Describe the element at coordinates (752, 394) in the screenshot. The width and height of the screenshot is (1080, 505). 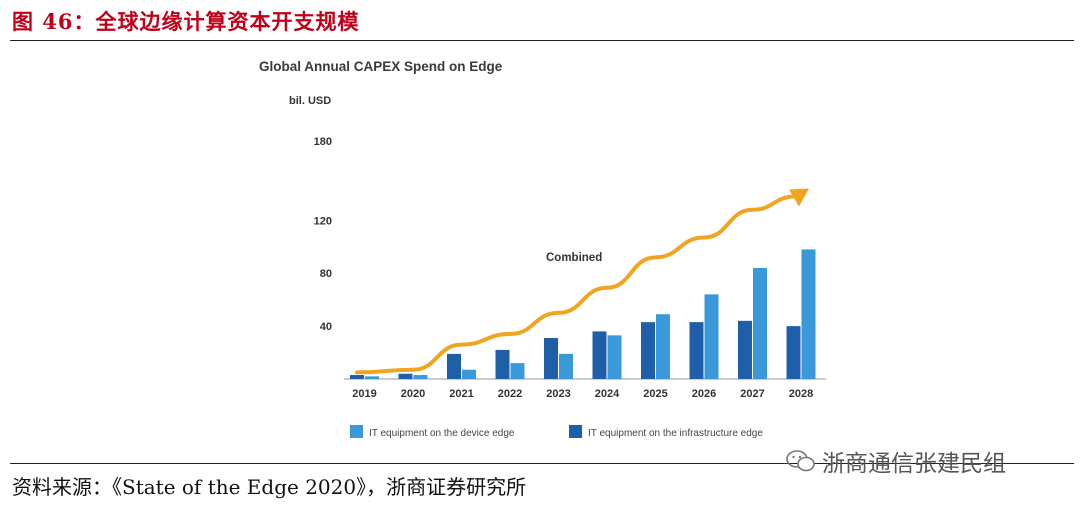
I see `x-tick-label: 2027` at that location.